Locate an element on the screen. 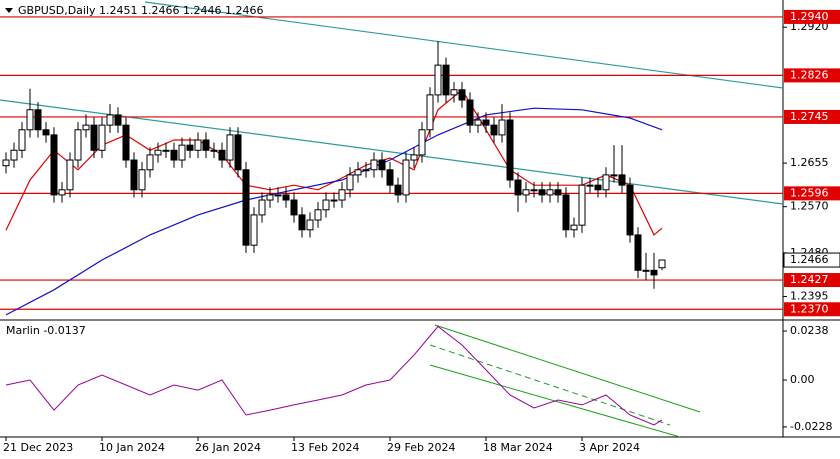 This screenshot has height=459, width=840. y-tick-label: 1.2655 is located at coordinates (809, 162).